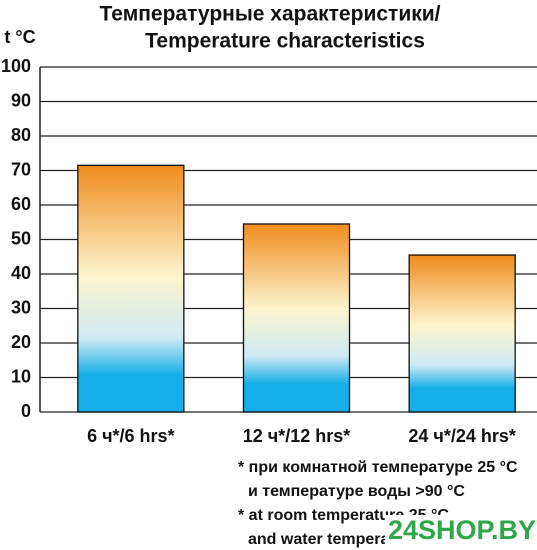  What do you see at coordinates (21, 135) in the screenshot?
I see `y-tick-label: 80` at bounding box center [21, 135].